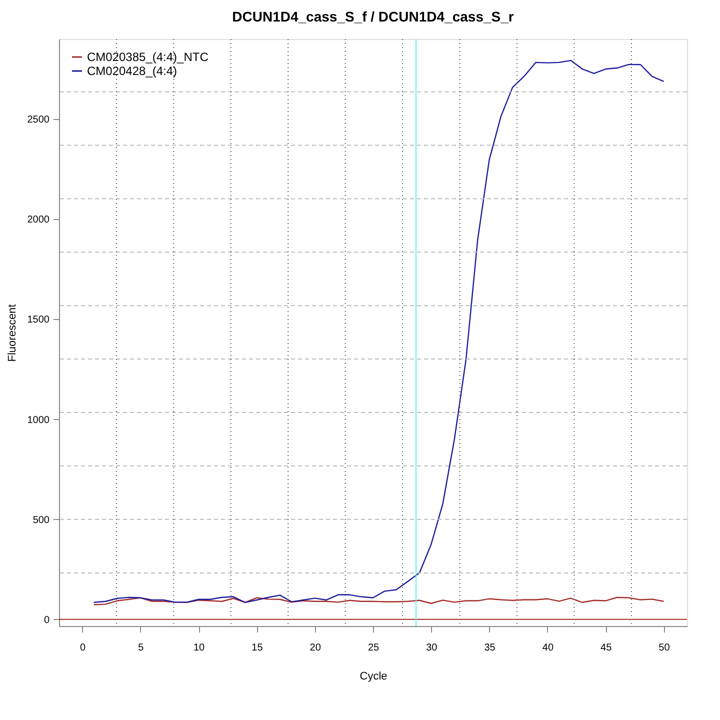 This screenshot has width=720, height=720. I want to click on x-tick-label: 40, so click(548, 648).